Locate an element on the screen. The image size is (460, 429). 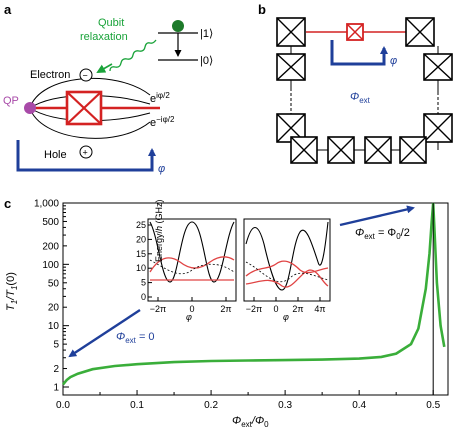
electron-charge is located at coordinates (86, 75).